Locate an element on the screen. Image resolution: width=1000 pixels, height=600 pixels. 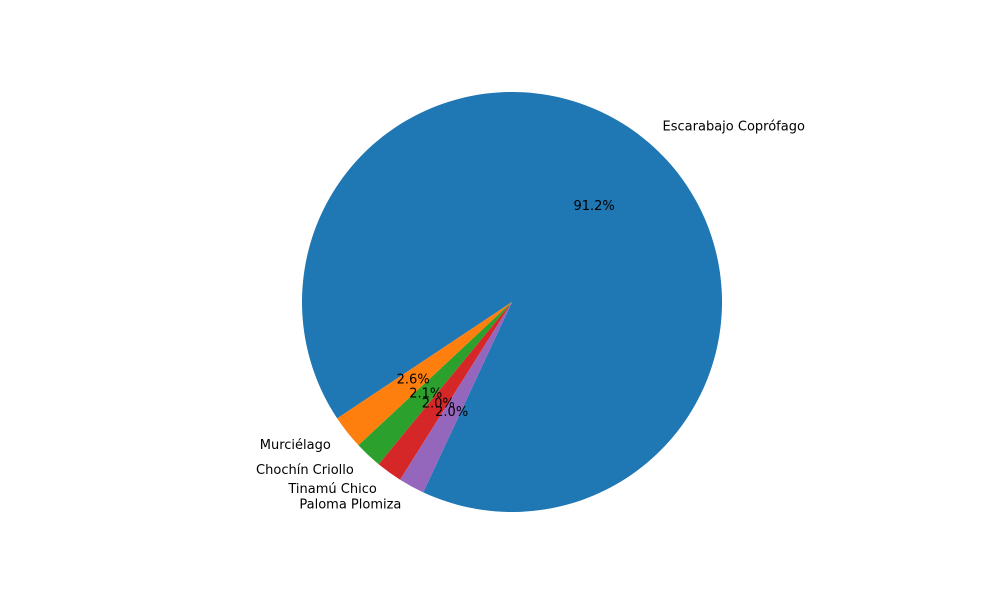
category-label-murcielago: Murciélago is located at coordinates (295, 445).